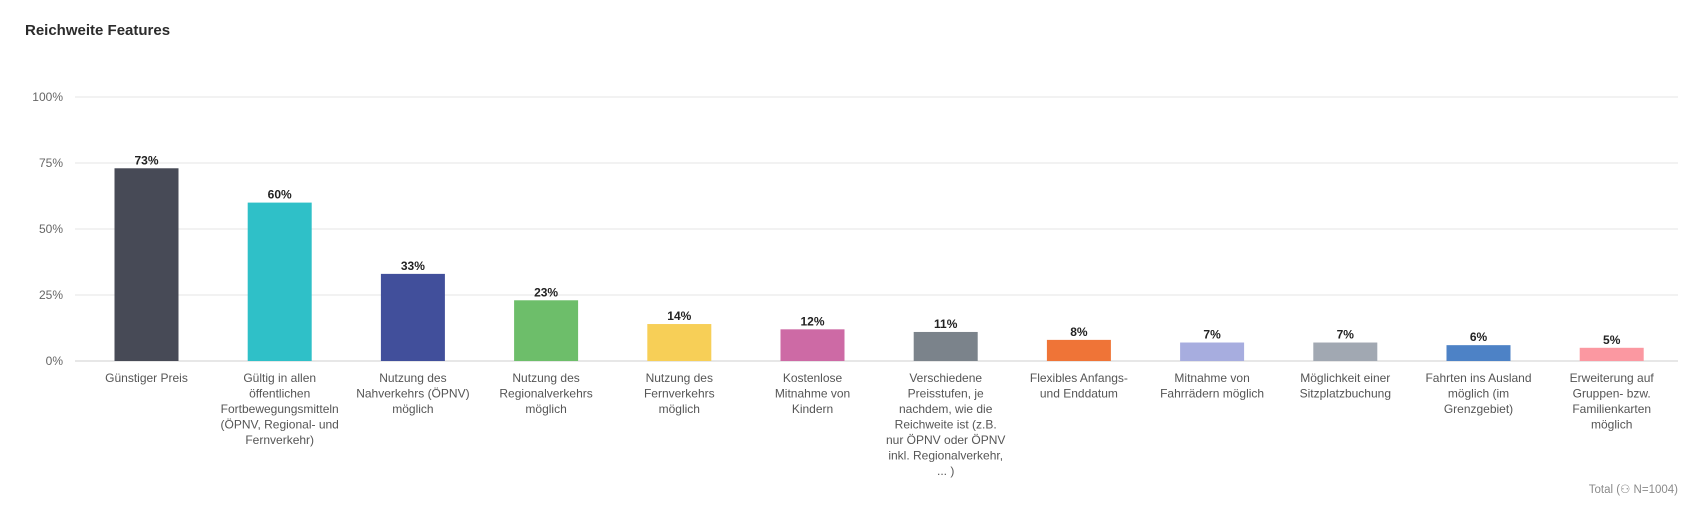 The width and height of the screenshot is (1708, 513). What do you see at coordinates (413, 266) in the screenshot?
I see `data-label: 33%` at bounding box center [413, 266].